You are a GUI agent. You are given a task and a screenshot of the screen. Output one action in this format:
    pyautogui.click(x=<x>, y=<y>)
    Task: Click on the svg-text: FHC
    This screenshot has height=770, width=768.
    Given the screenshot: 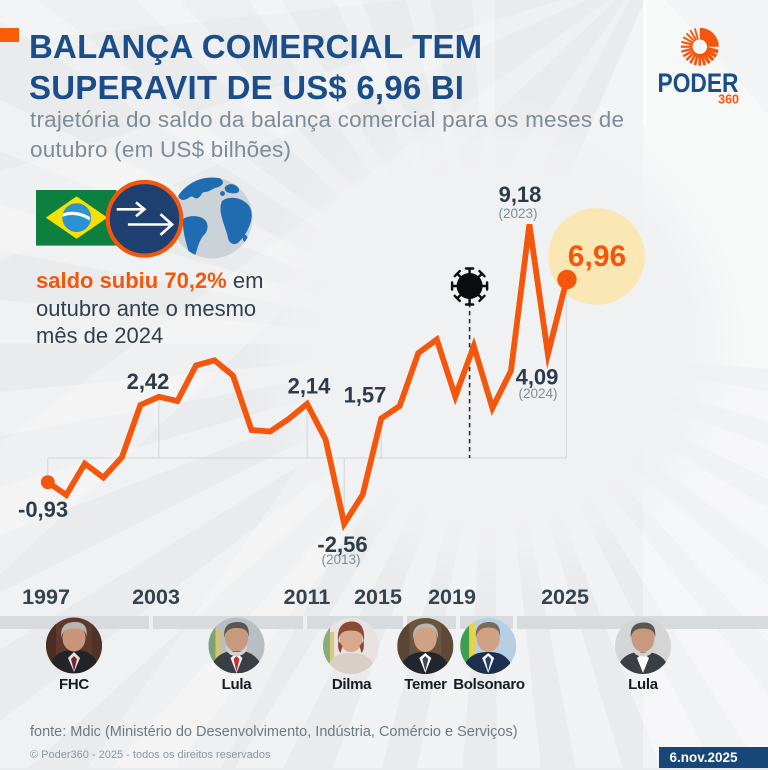 What is the action you would take?
    pyautogui.click(x=74, y=684)
    